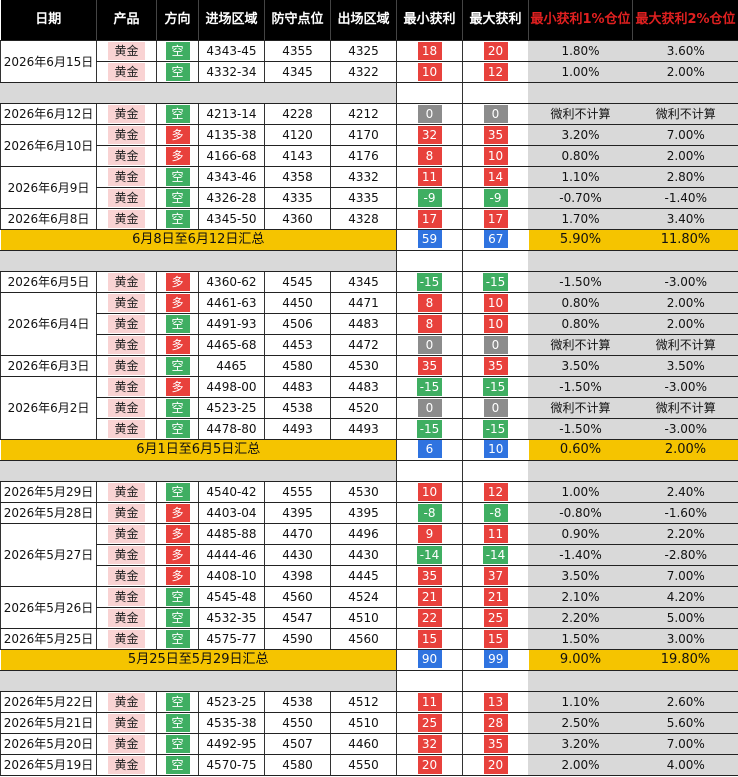 This screenshot has width=738, height=777. I want to click on p1-position-cell: 1.00%, so click(580, 72).